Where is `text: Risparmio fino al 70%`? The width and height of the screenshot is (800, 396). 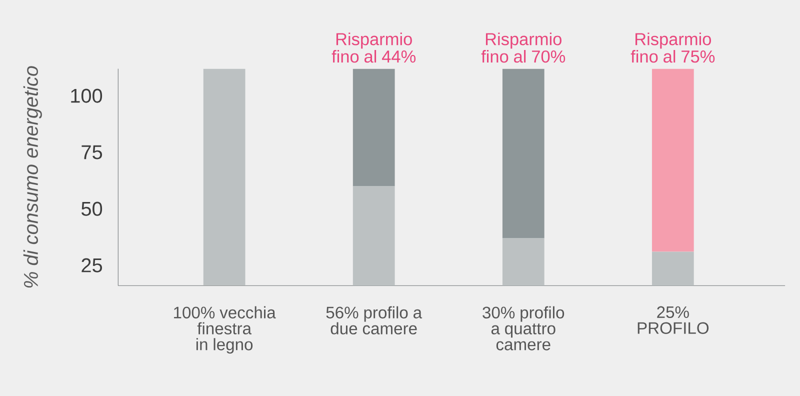
text: Risparmio fino al 70% is located at coordinates (523, 47).